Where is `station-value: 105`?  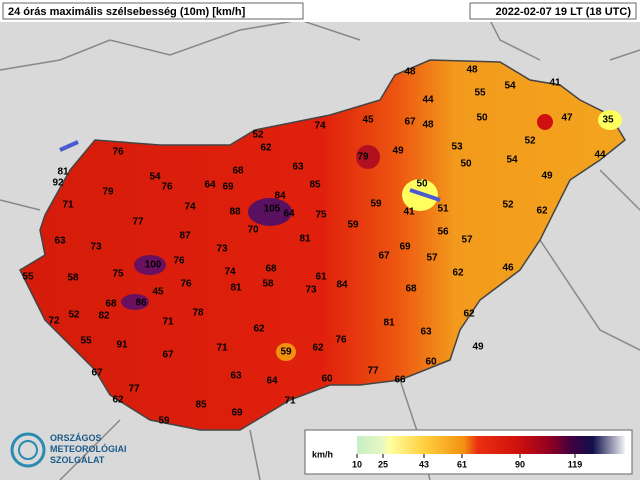 station-value: 105 is located at coordinates (272, 209).